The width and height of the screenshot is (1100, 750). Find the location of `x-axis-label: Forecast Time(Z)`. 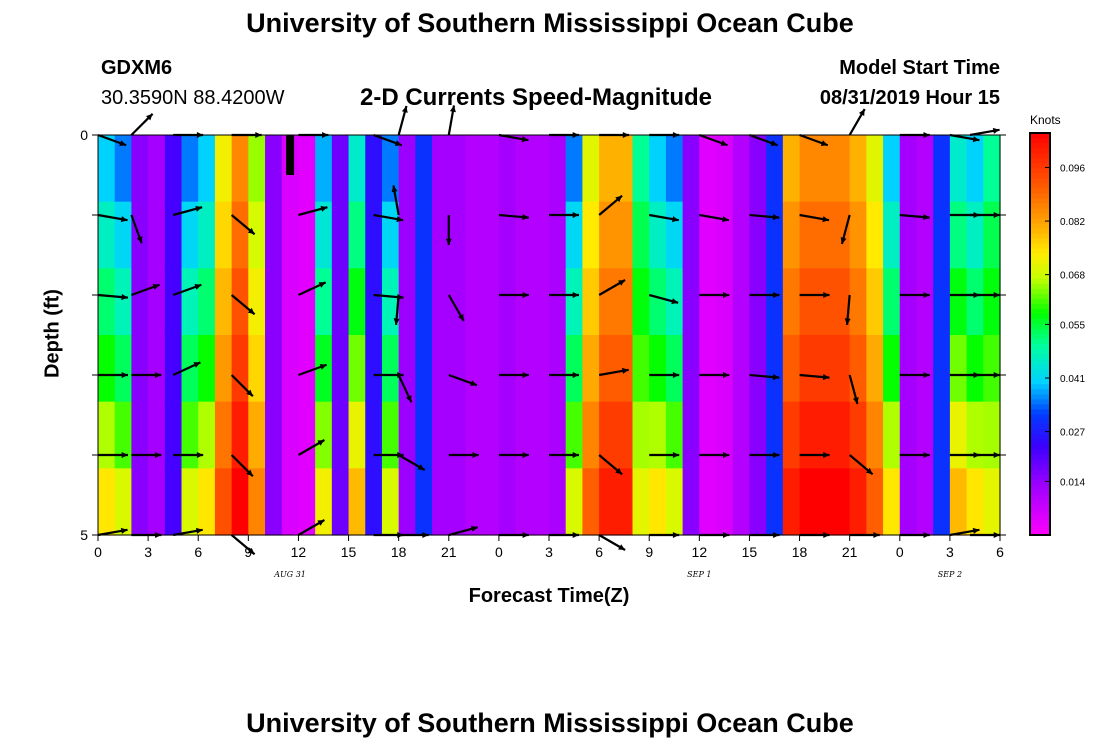

x-axis-label: Forecast Time(Z) is located at coordinates (549, 596).